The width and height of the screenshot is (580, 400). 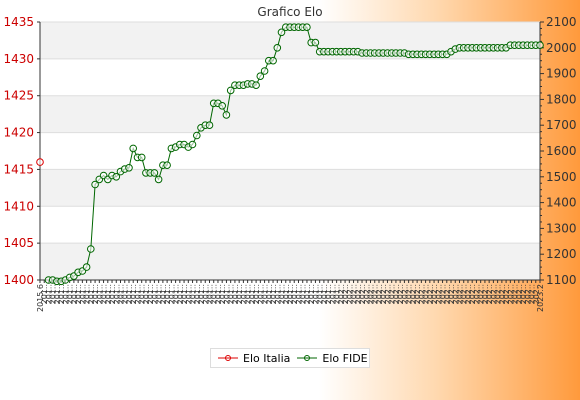 What do you see at coordinates (561, 203) in the screenshot?
I see `right-tick-label: 1400` at bounding box center [561, 203].